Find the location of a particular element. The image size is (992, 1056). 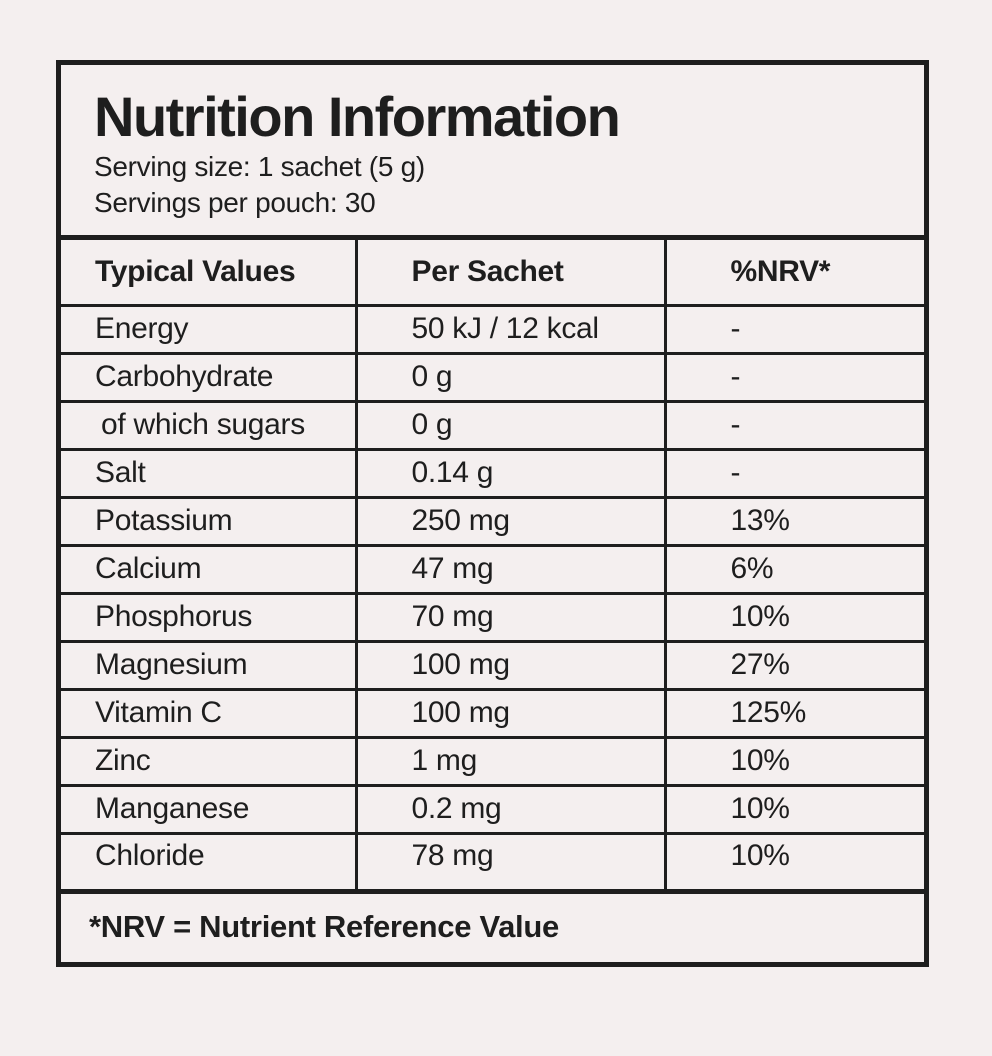

nrv-value: 6% is located at coordinates (794, 570).